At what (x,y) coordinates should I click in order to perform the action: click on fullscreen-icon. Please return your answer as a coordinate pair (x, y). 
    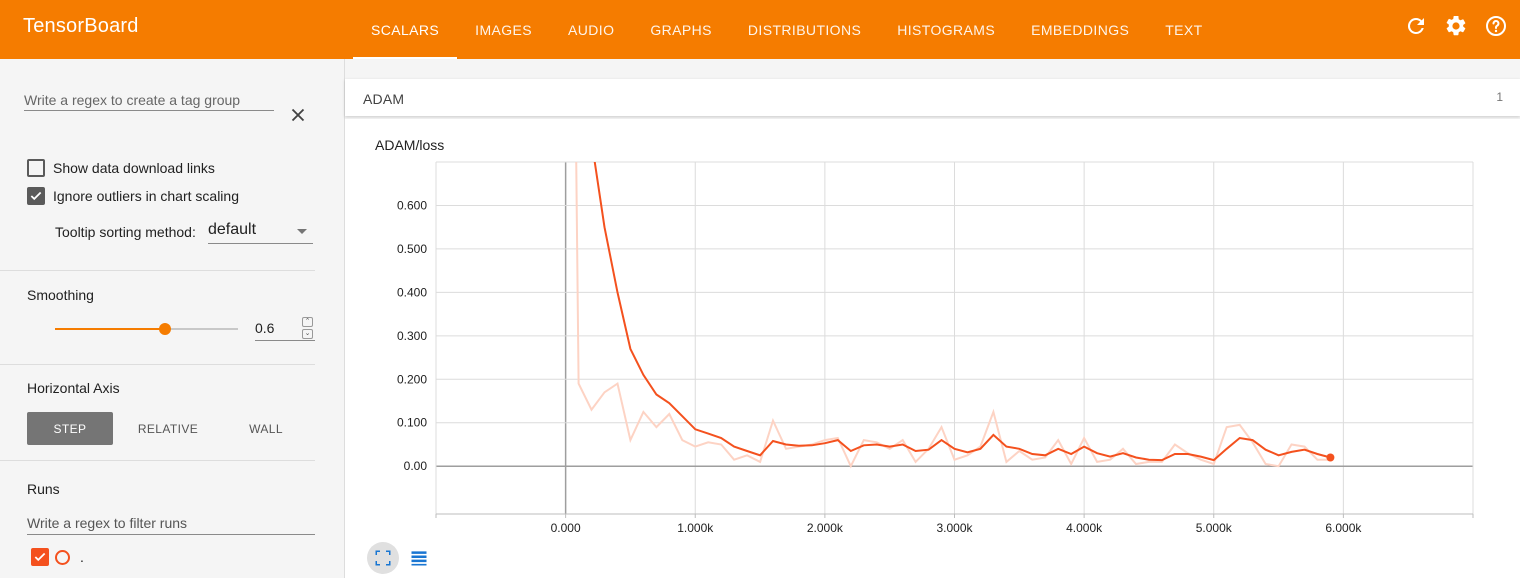
    Looking at the image, I should click on (383, 558).